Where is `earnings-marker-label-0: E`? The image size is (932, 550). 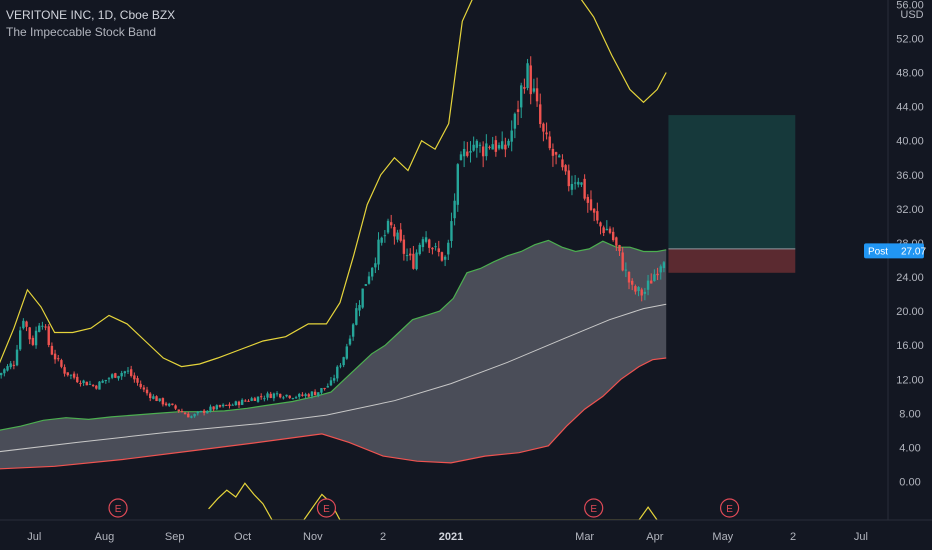
earnings-marker-label-0: E is located at coordinates (118, 509).